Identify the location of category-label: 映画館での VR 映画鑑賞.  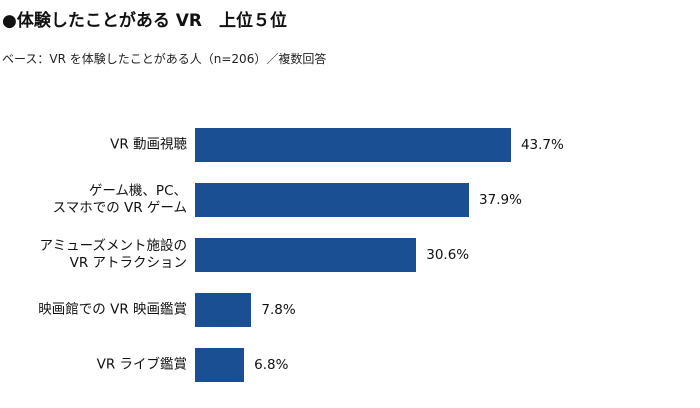
(112, 309).